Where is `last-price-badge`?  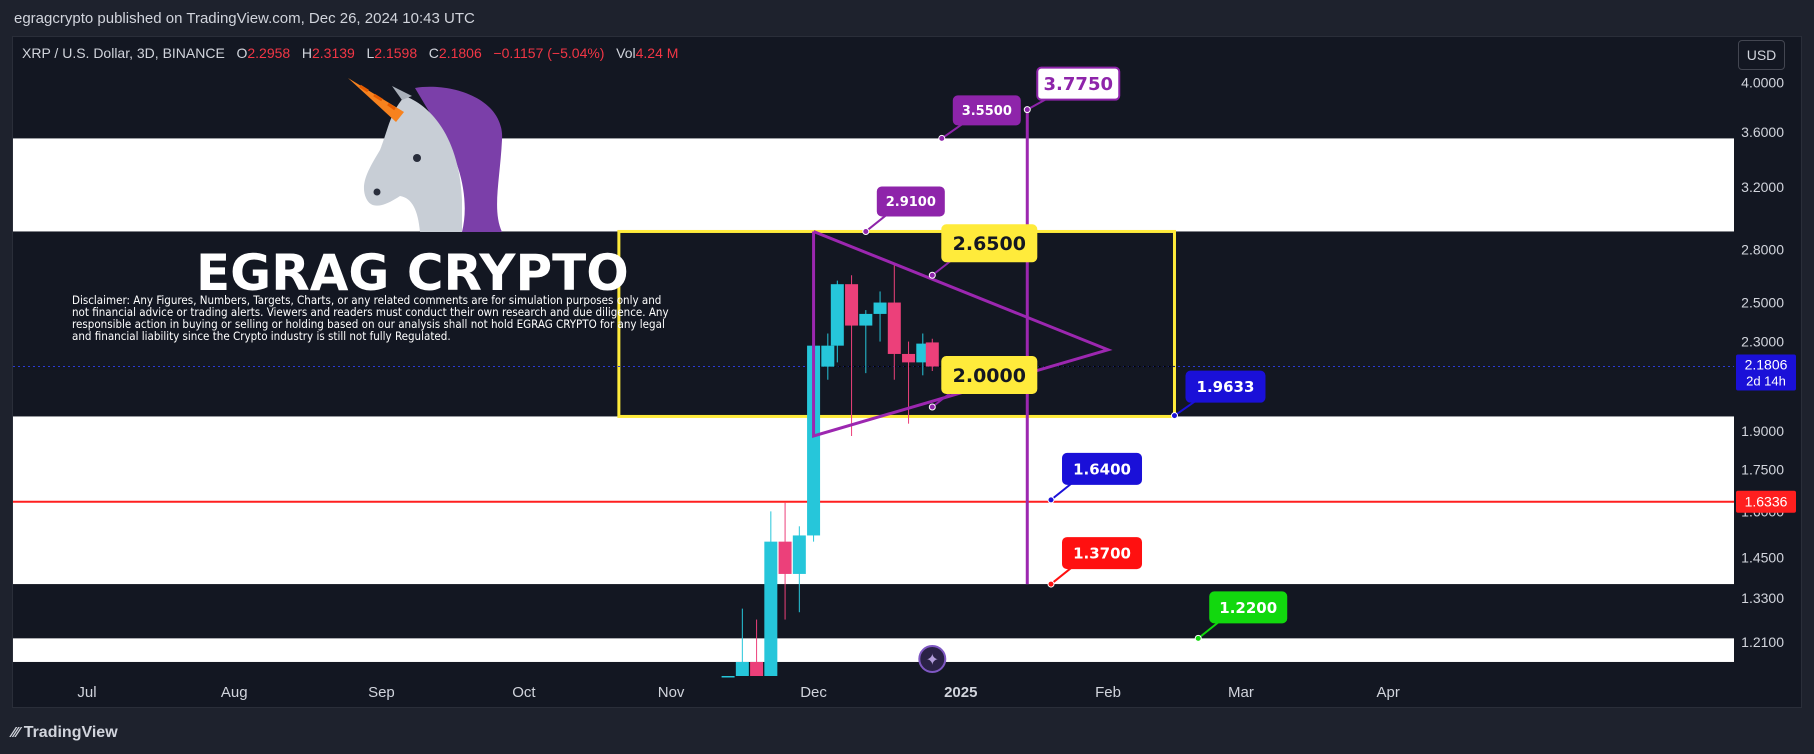 last-price-badge is located at coordinates (1766, 372).